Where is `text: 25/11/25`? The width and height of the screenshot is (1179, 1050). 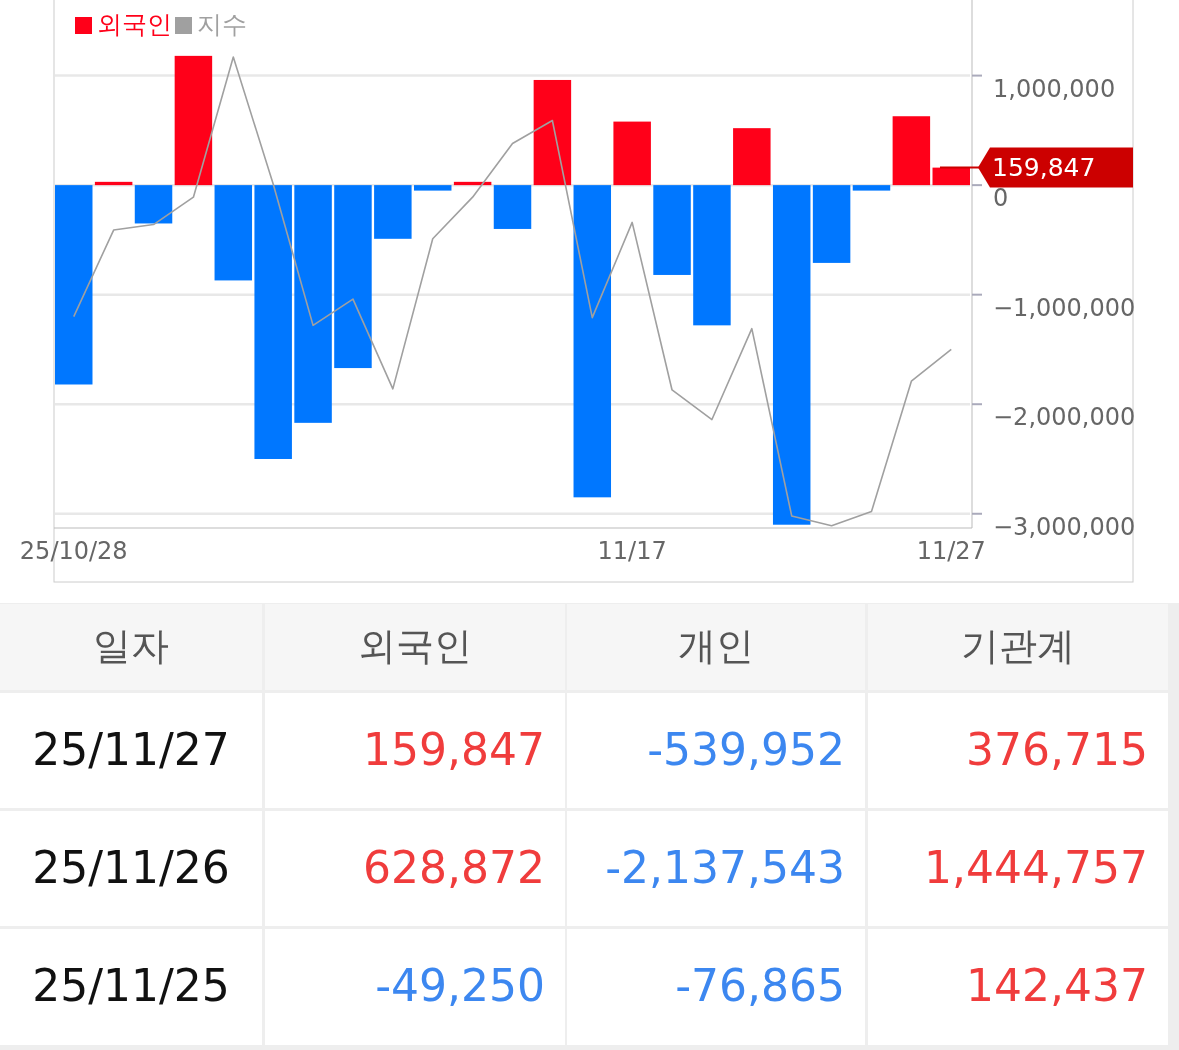 text: 25/11/25 is located at coordinates (131, 985).